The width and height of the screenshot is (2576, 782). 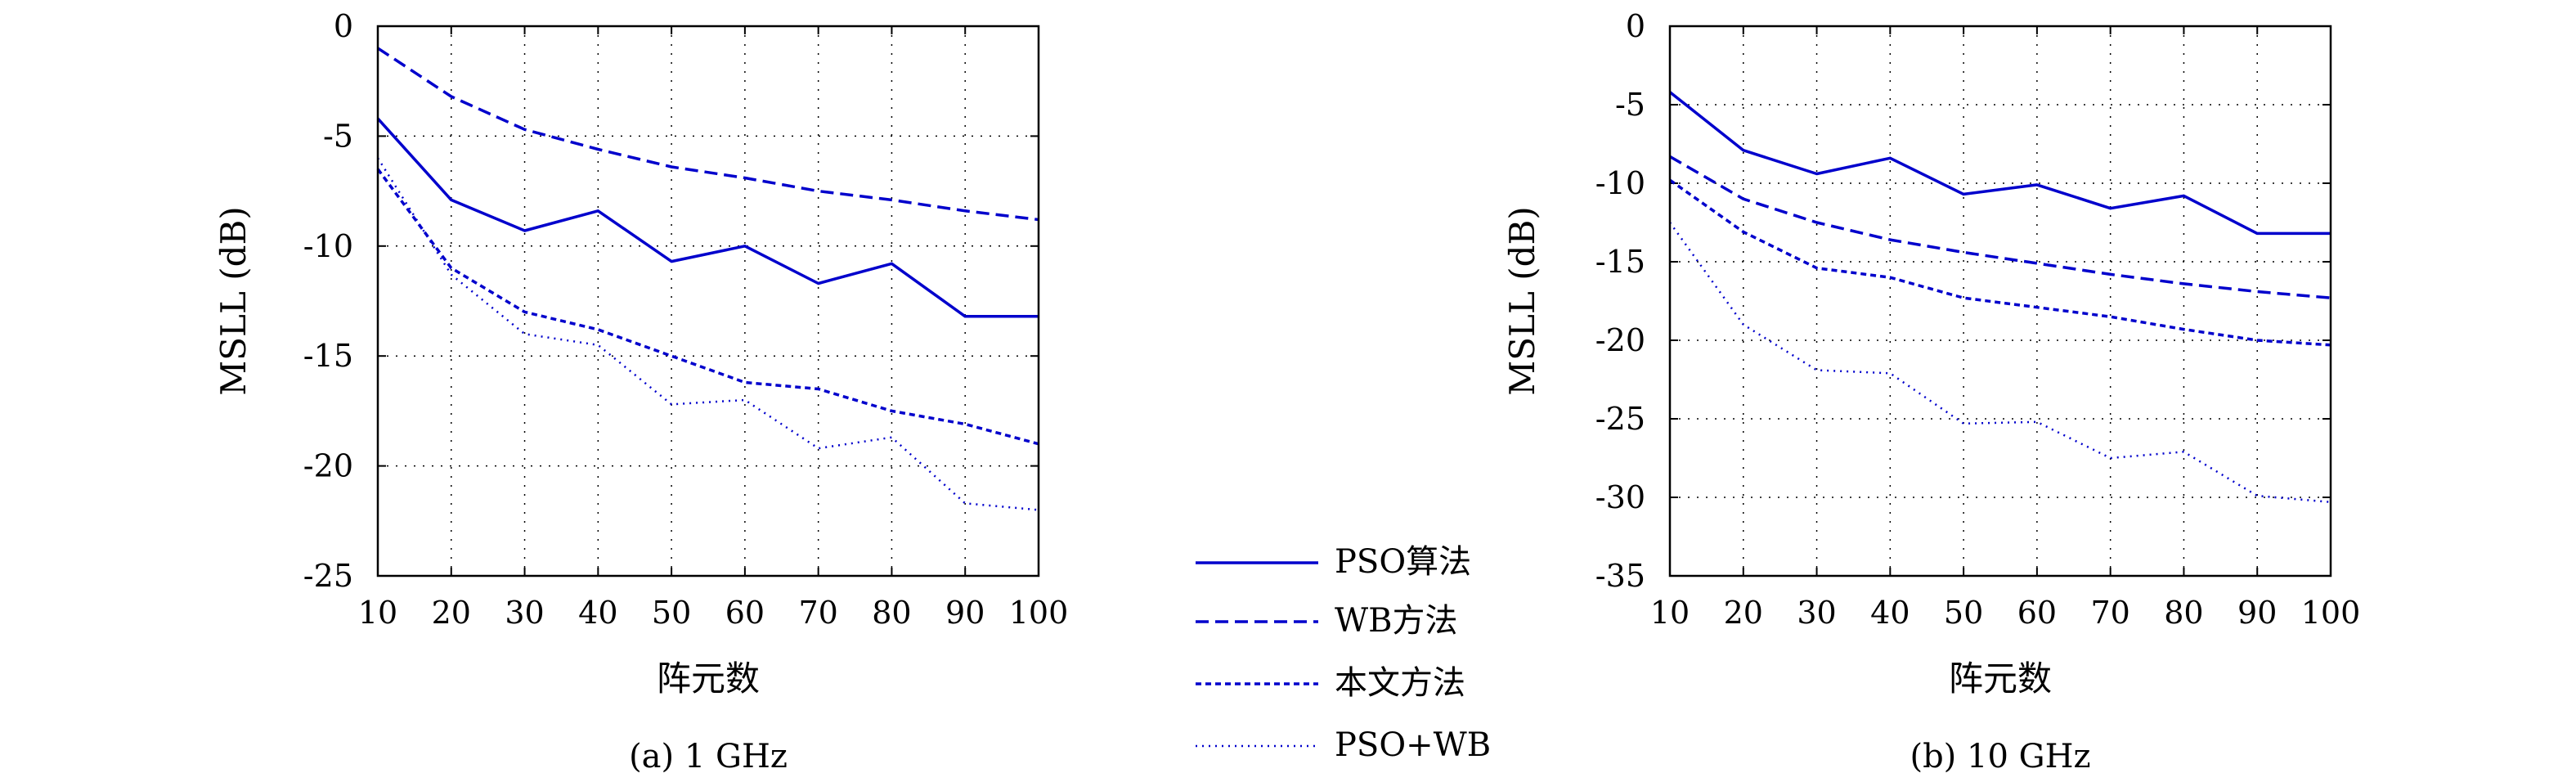 I want to click on legend-label: 本文方法, so click(x=1400, y=683).